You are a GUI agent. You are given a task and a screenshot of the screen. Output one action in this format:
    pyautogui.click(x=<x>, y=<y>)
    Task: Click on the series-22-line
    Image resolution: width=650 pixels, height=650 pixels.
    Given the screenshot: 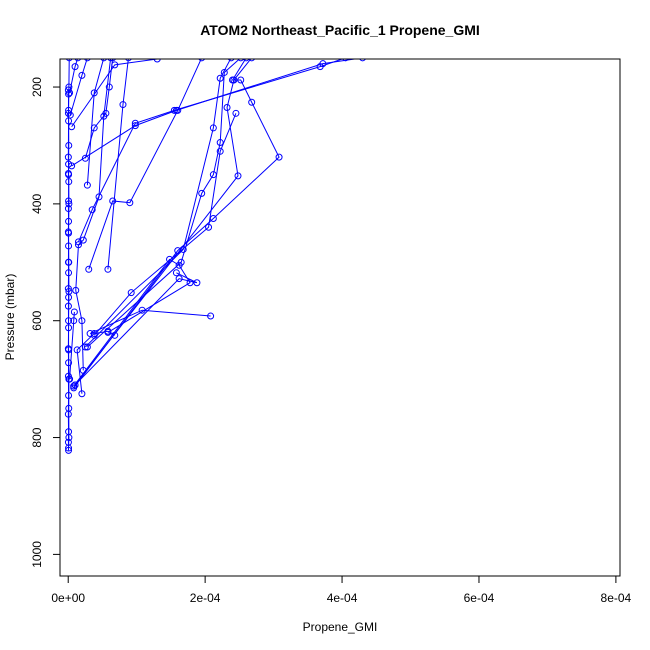 What is the action you would take?
    pyautogui.click(x=78, y=87)
    